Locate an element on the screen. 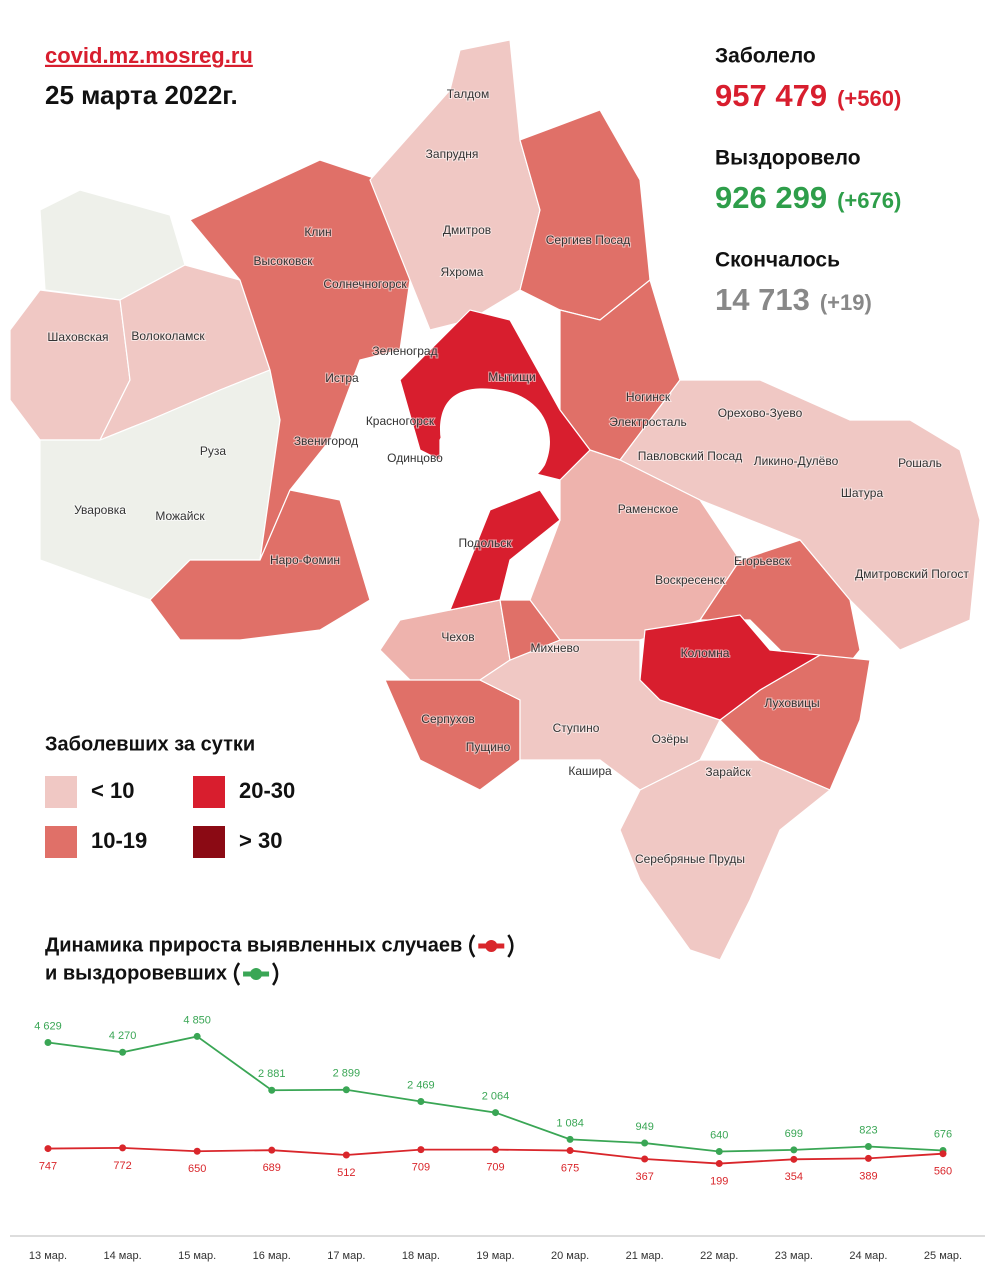 This screenshot has width=994, height=1280. legend-label: 10-19 is located at coordinates (119, 840).